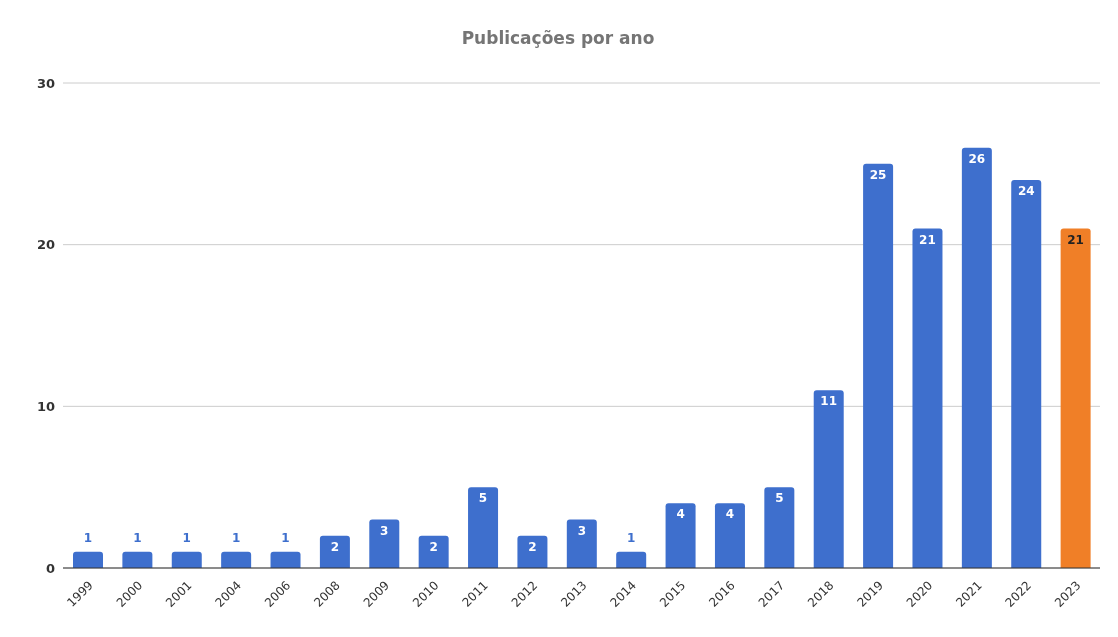 The height and width of the screenshot is (637, 1118). I want to click on data-label: 24, so click(1026, 191).